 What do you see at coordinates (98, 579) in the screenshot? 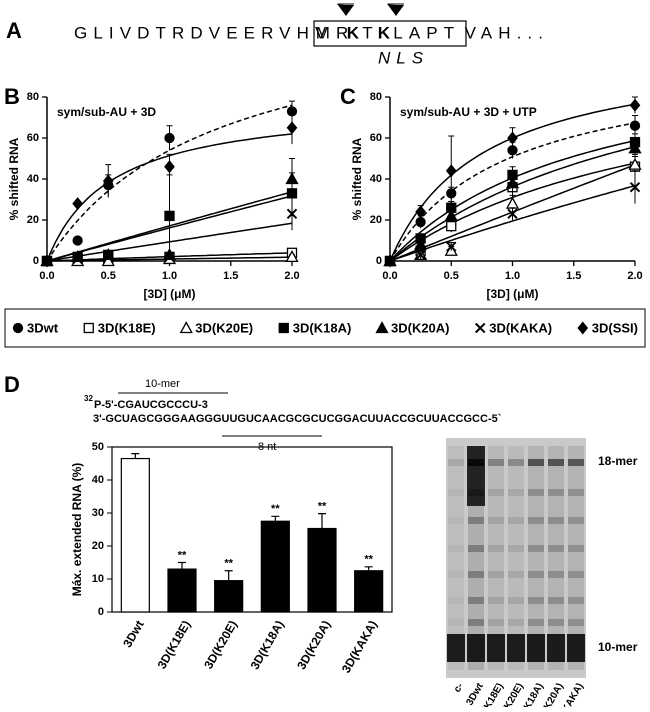
I see `y-tick-label: 10` at bounding box center [98, 579].